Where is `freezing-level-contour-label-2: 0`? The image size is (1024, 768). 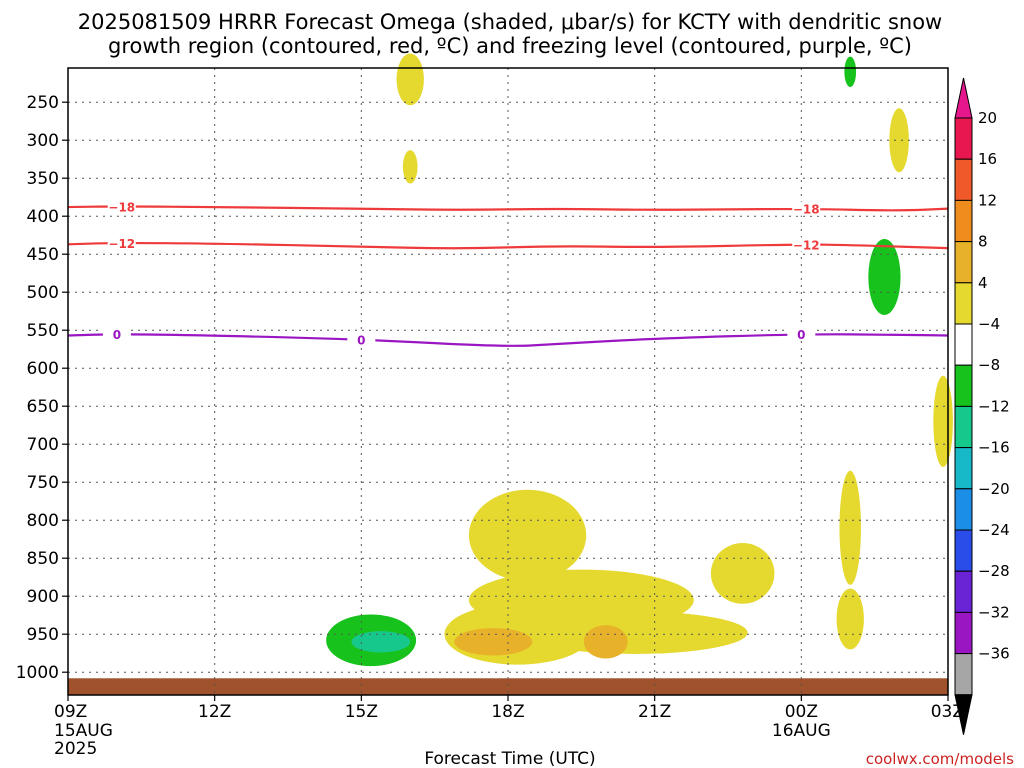
freezing-level-contour-label-2: 0 is located at coordinates (801, 335).